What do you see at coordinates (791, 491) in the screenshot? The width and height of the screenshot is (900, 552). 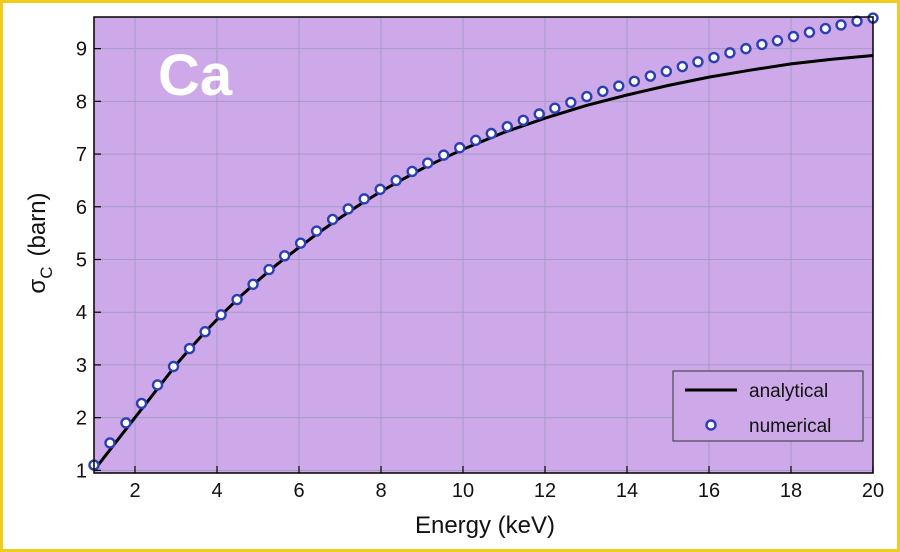 I see `x-tick-label: 18` at bounding box center [791, 491].